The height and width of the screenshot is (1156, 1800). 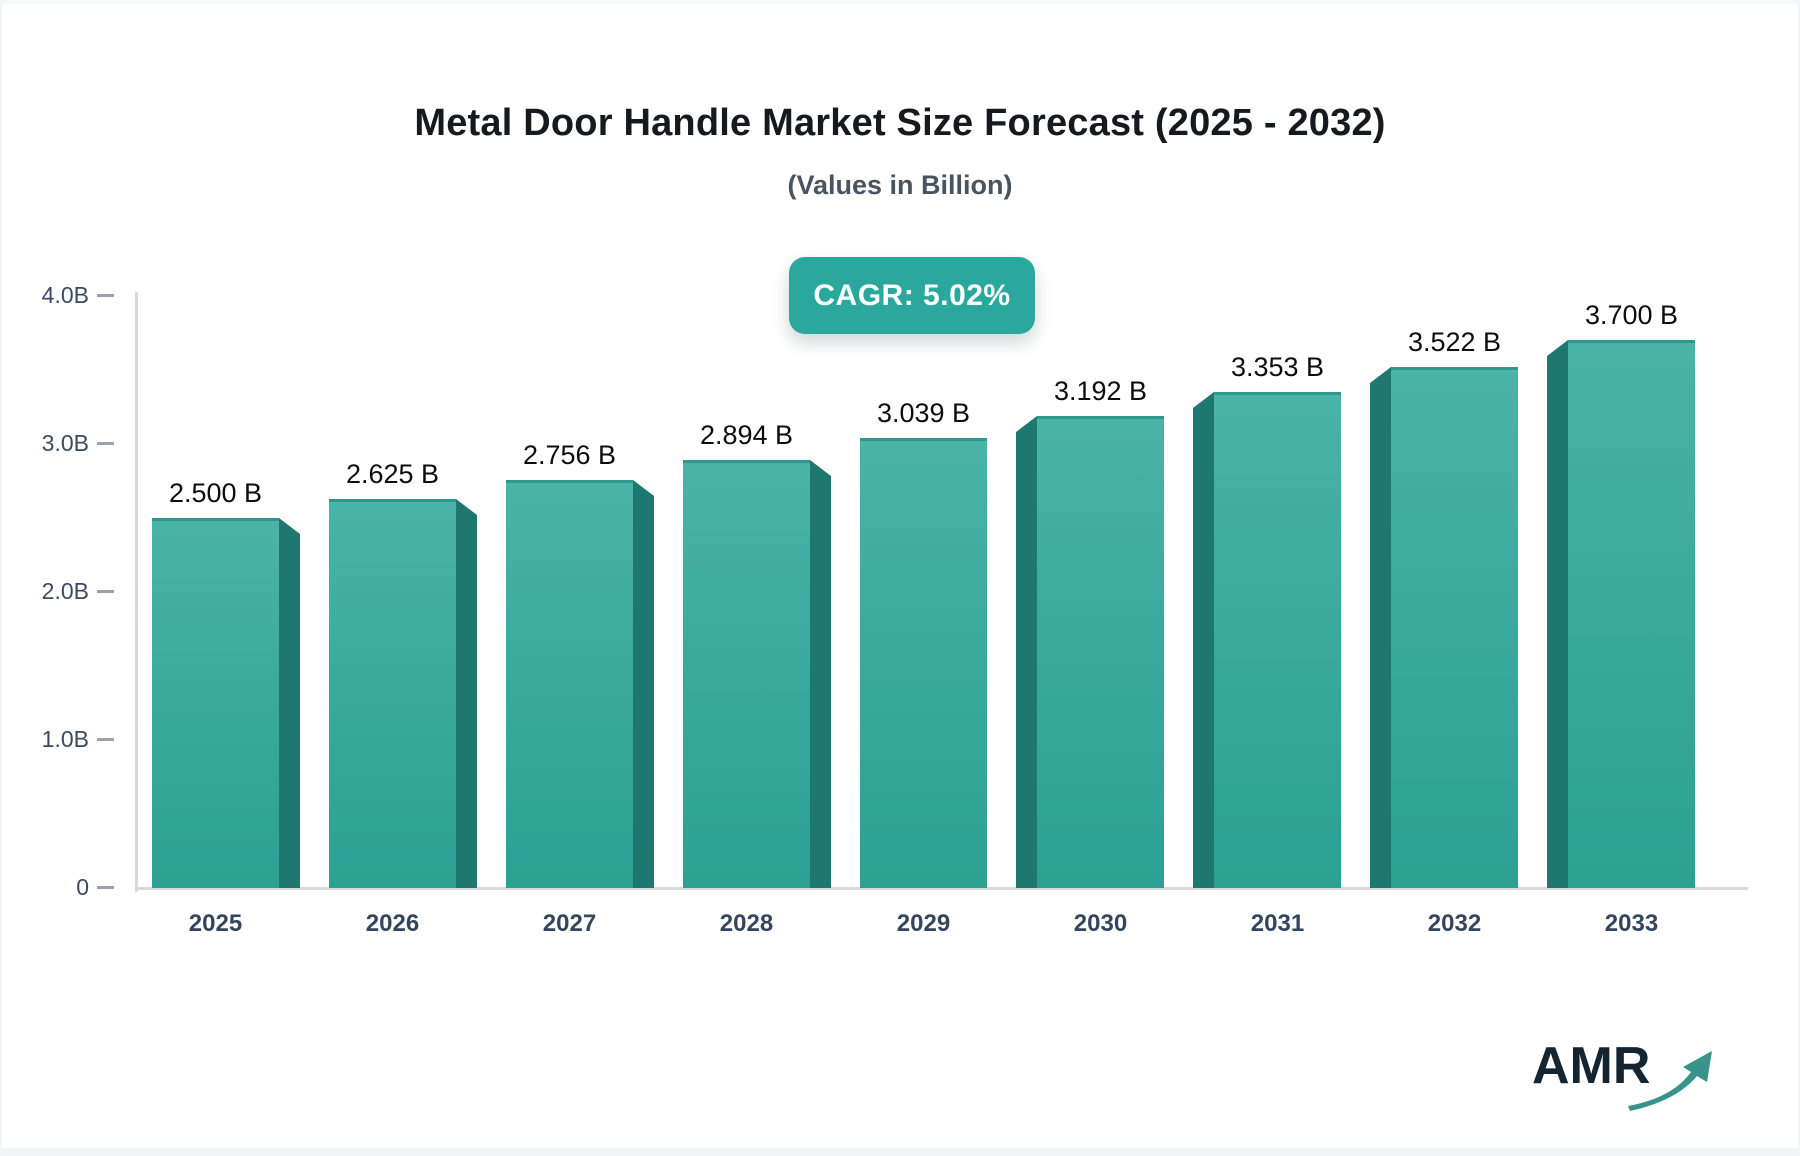 What do you see at coordinates (82, 886) in the screenshot?
I see `y-axis-label: 0` at bounding box center [82, 886].